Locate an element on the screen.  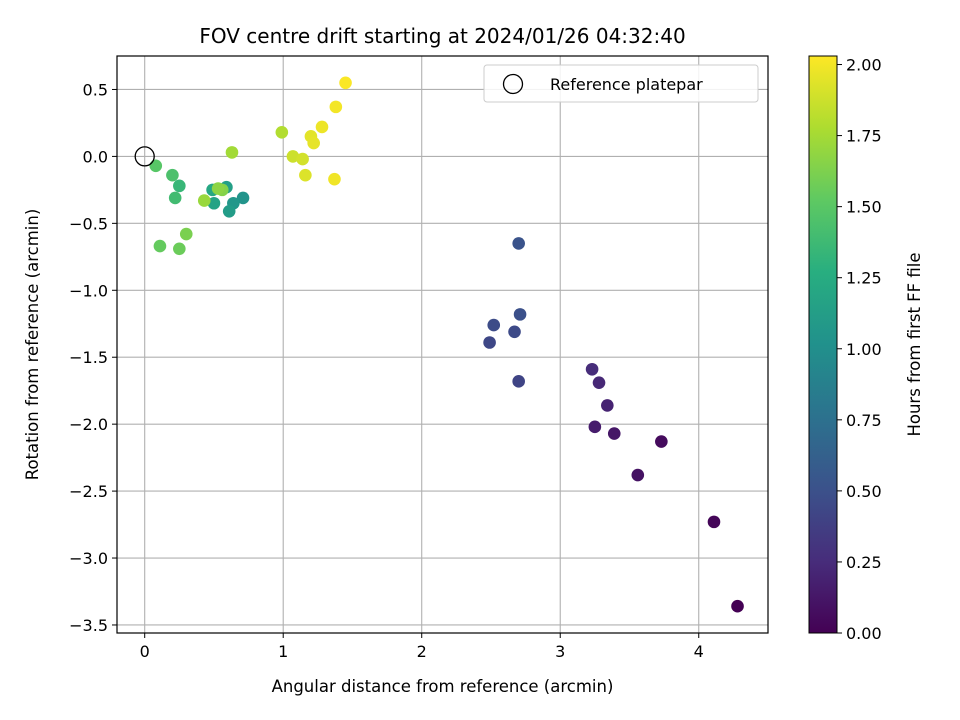
y-tick-label: −0.5 is located at coordinates (88, 223).